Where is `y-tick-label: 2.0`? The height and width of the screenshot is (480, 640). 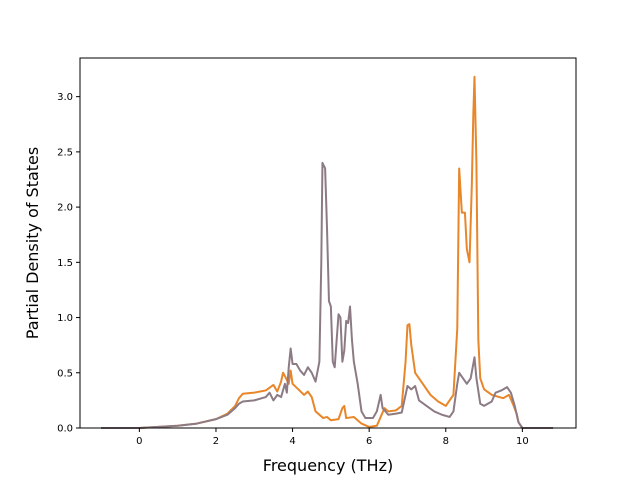
y-tick-label: 2.0 is located at coordinates (65, 208).